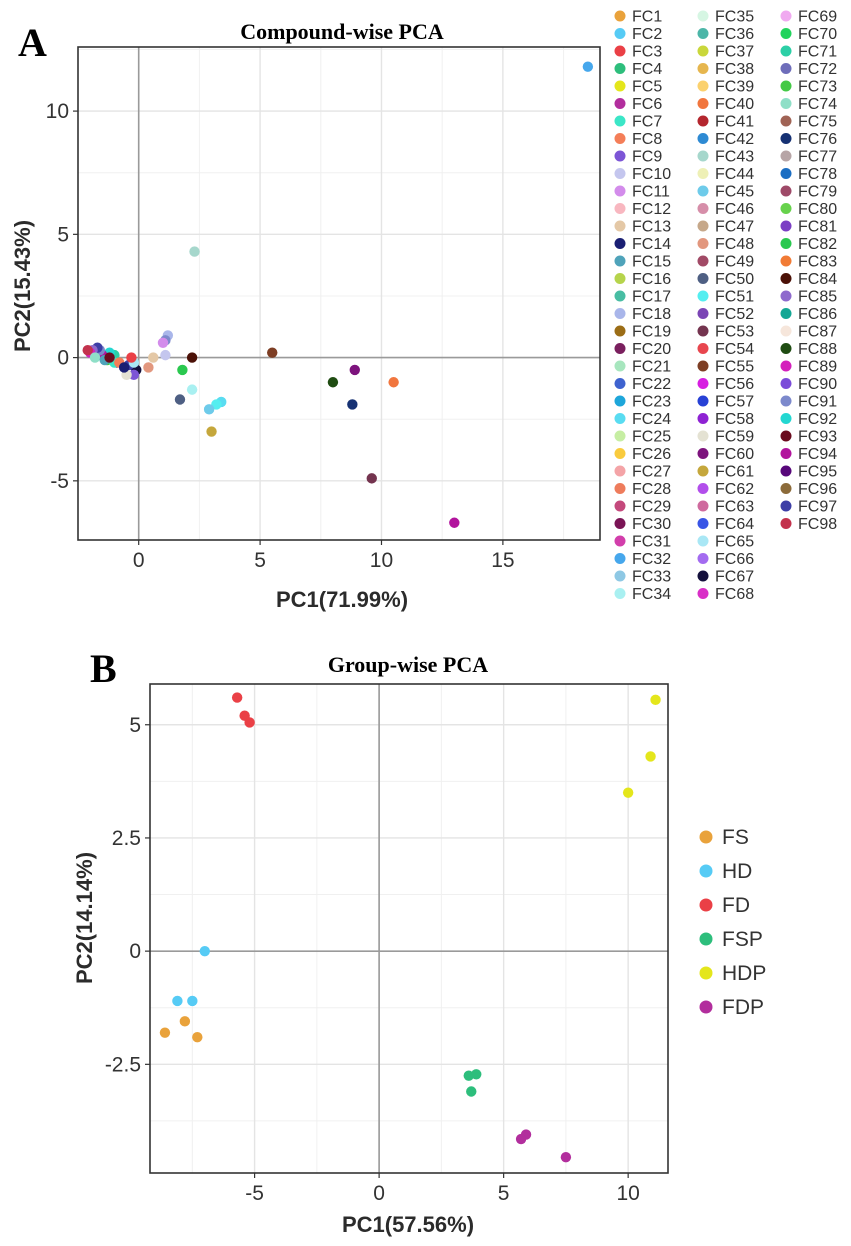 This screenshot has height=1246, width=851. What do you see at coordinates (135, 725) in the screenshot?
I see `panel-b-y-tick-label: 5` at bounding box center [135, 725].